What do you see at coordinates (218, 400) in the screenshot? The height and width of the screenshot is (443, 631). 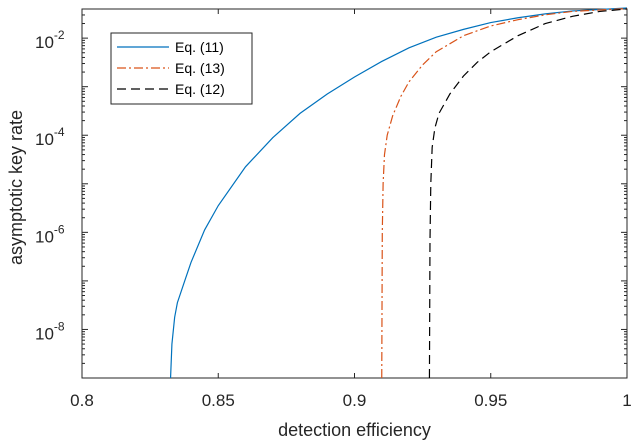 I see `x-tick-label: 0.85` at bounding box center [218, 400].